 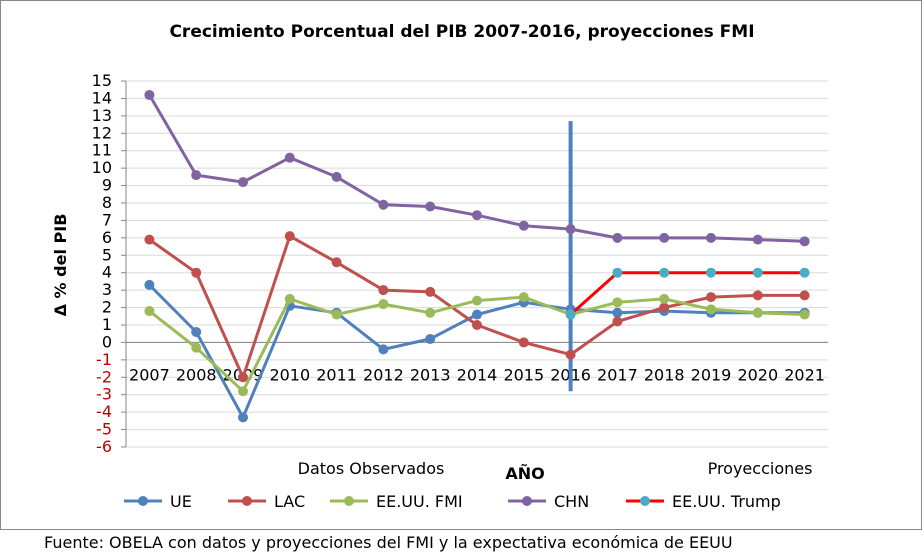 What do you see at coordinates (548, 501) in the screenshot?
I see `legend-item-chn: CHN` at bounding box center [548, 501].